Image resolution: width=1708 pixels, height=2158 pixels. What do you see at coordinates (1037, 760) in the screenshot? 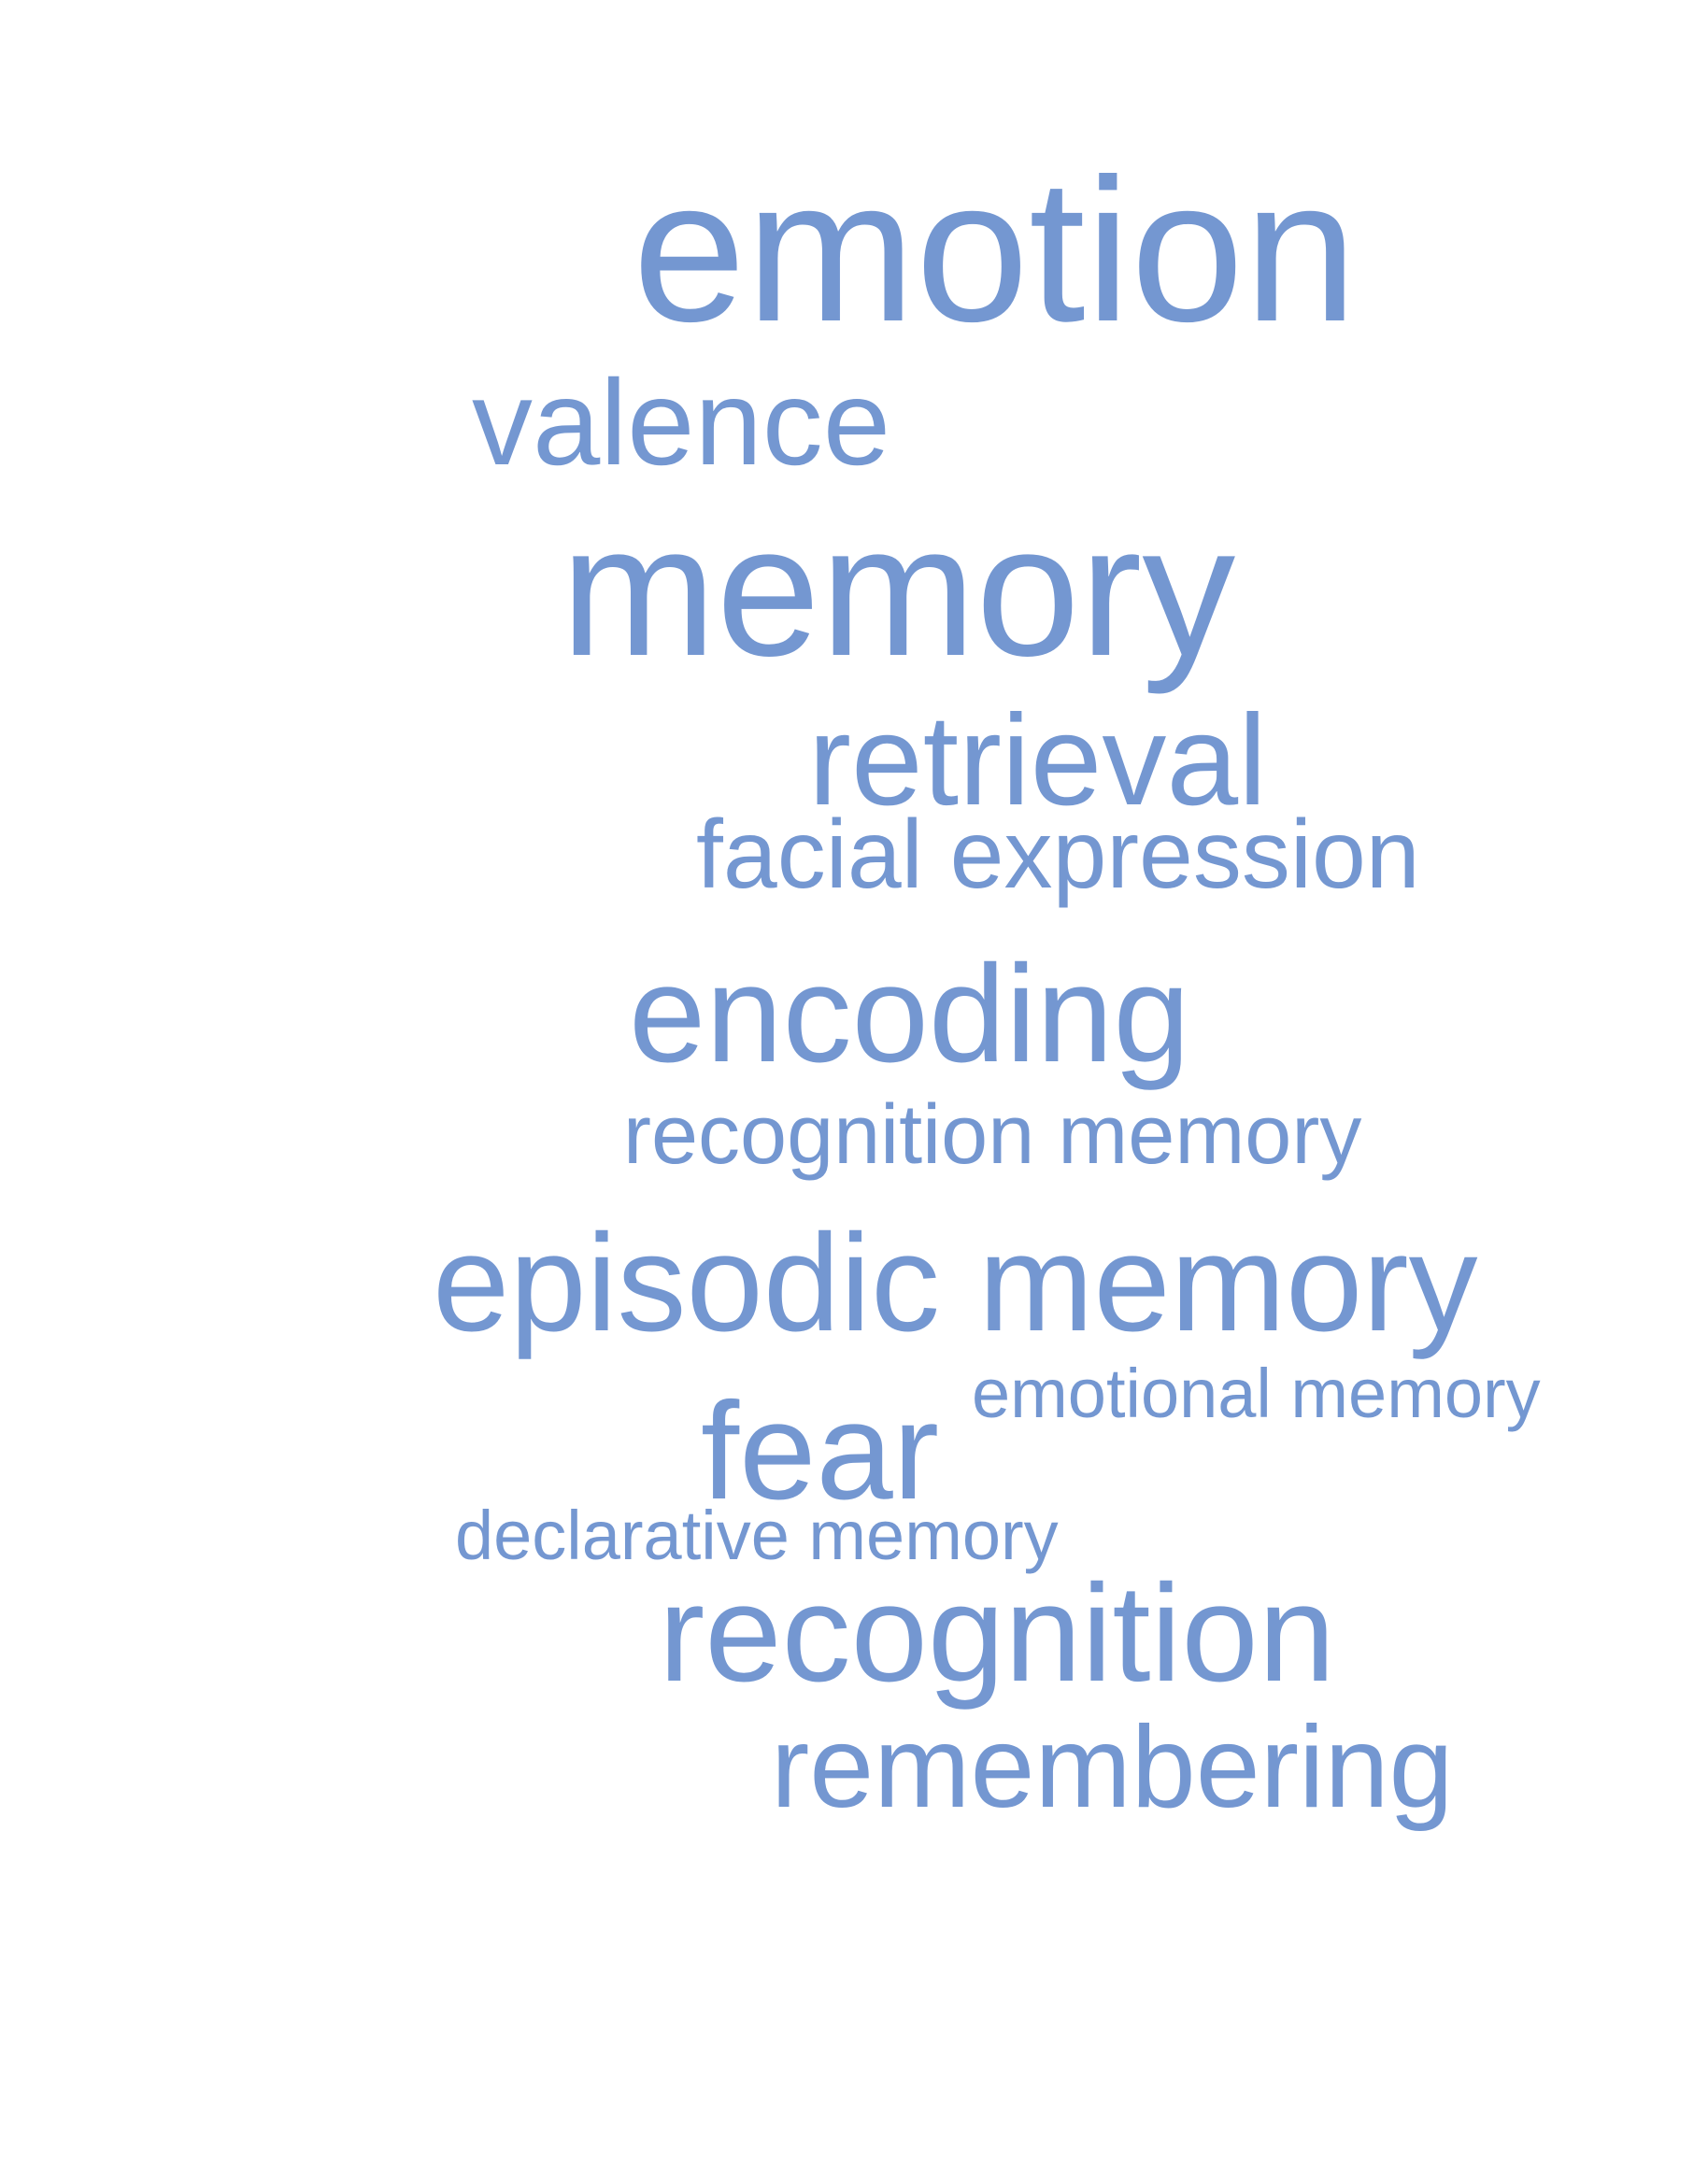
I see `word-retrieval: retrieval` at bounding box center [1037, 760].